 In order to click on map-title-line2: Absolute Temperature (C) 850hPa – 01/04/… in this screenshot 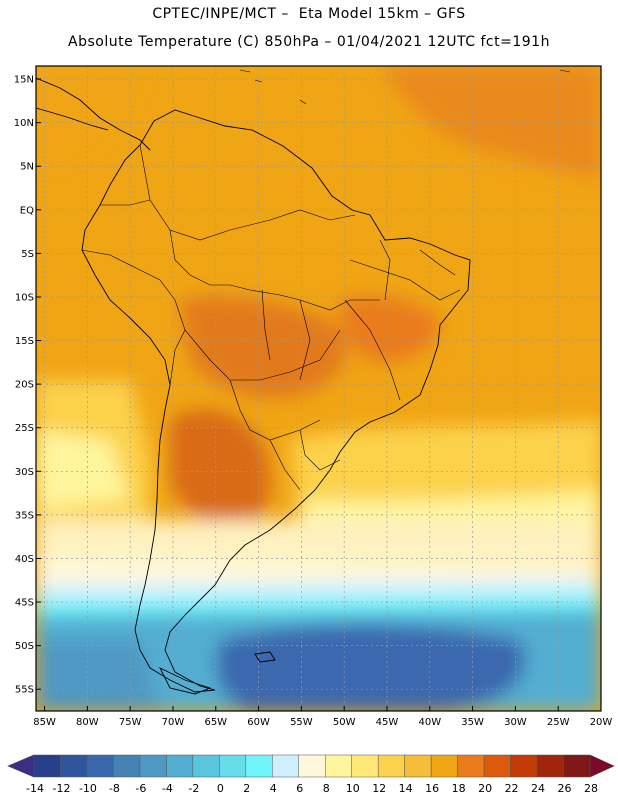, I will do `click(309, 42)`.